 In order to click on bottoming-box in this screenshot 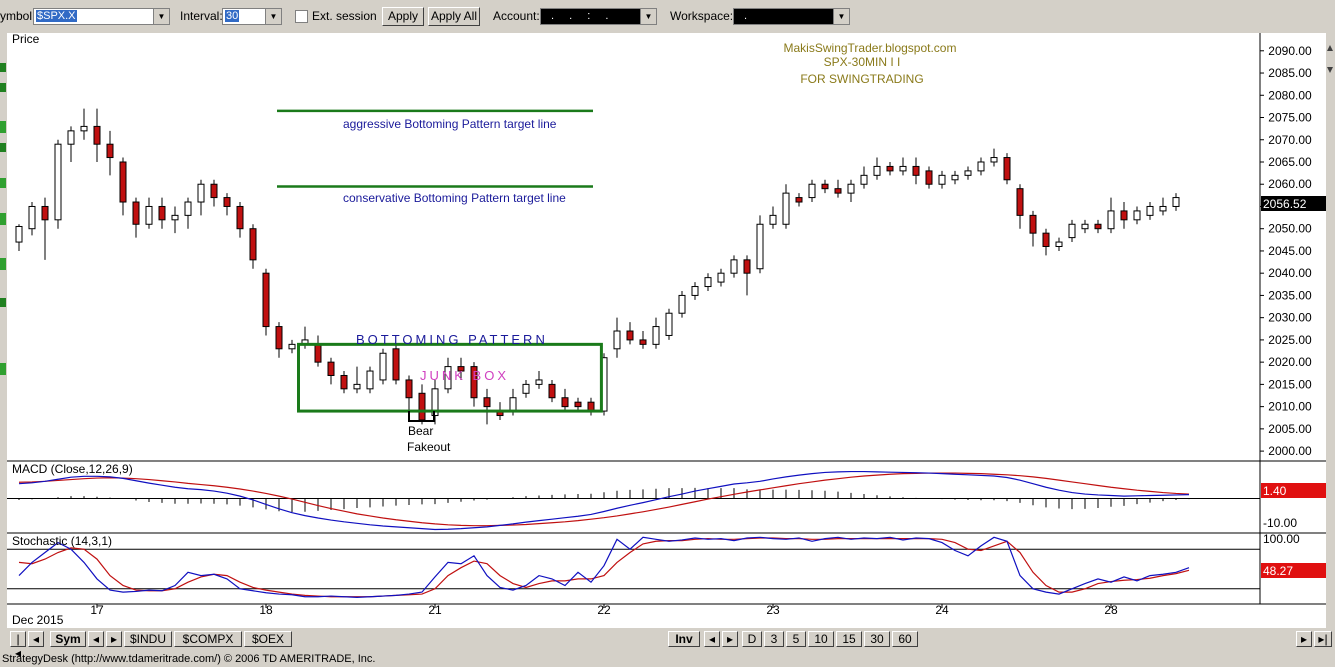, I will do `click(450, 377)`.